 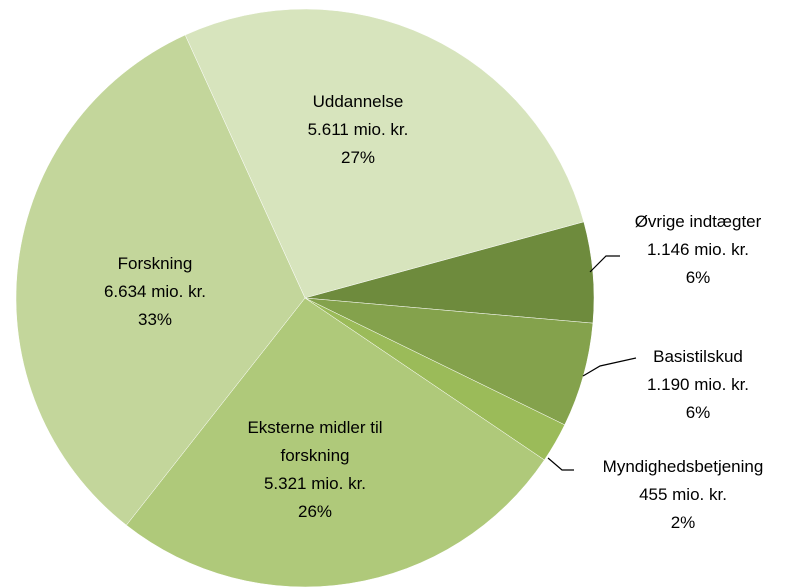 What do you see at coordinates (358, 157) in the screenshot?
I see `percentage-label: 27%` at bounding box center [358, 157].